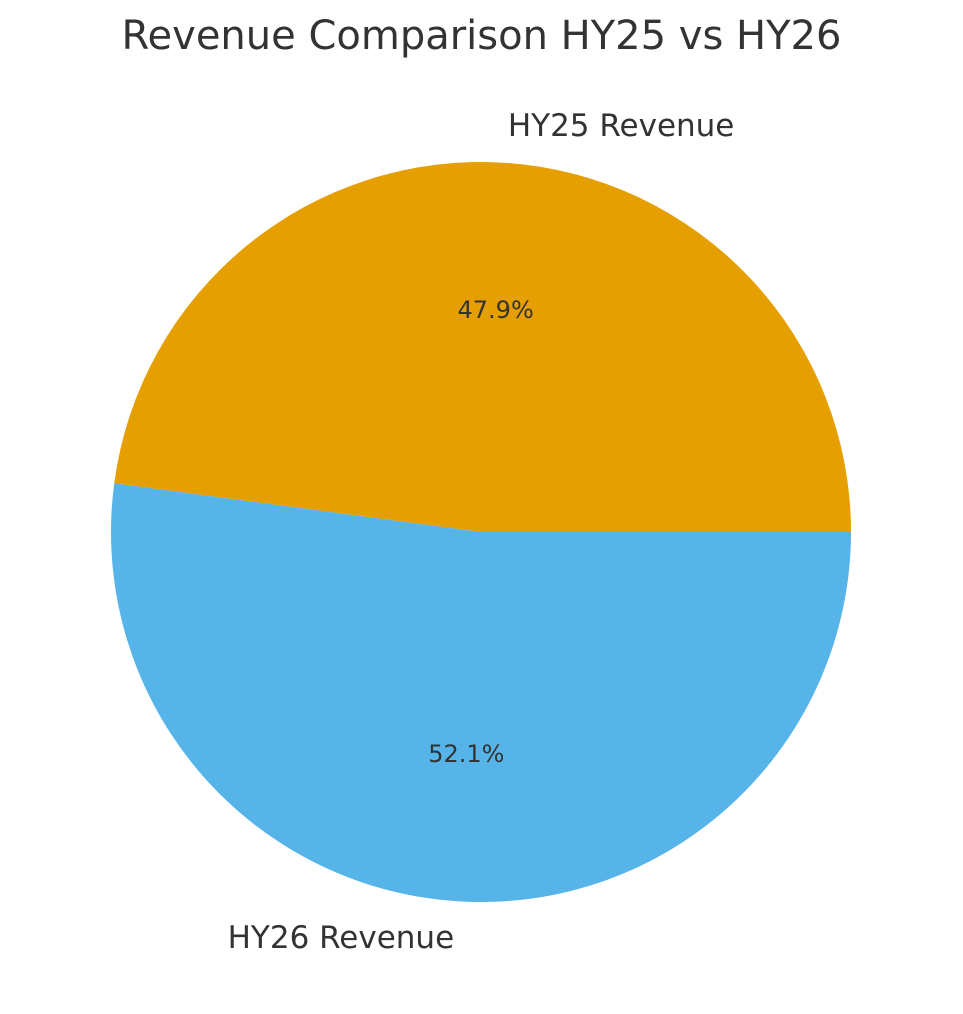  Describe the element at coordinates (621, 125) in the screenshot. I see `slice-label-hy25-revenue: HY25 Revenue` at that location.